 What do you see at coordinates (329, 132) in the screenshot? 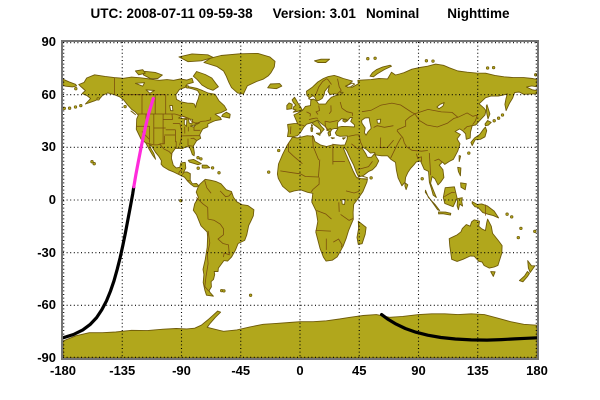
I see `greece` at bounding box center [329, 132].